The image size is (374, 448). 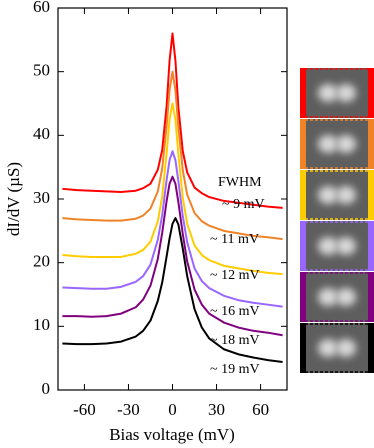 What do you see at coordinates (235, 311) in the screenshot?
I see `annotation: ~ 16 mV` at bounding box center [235, 311].